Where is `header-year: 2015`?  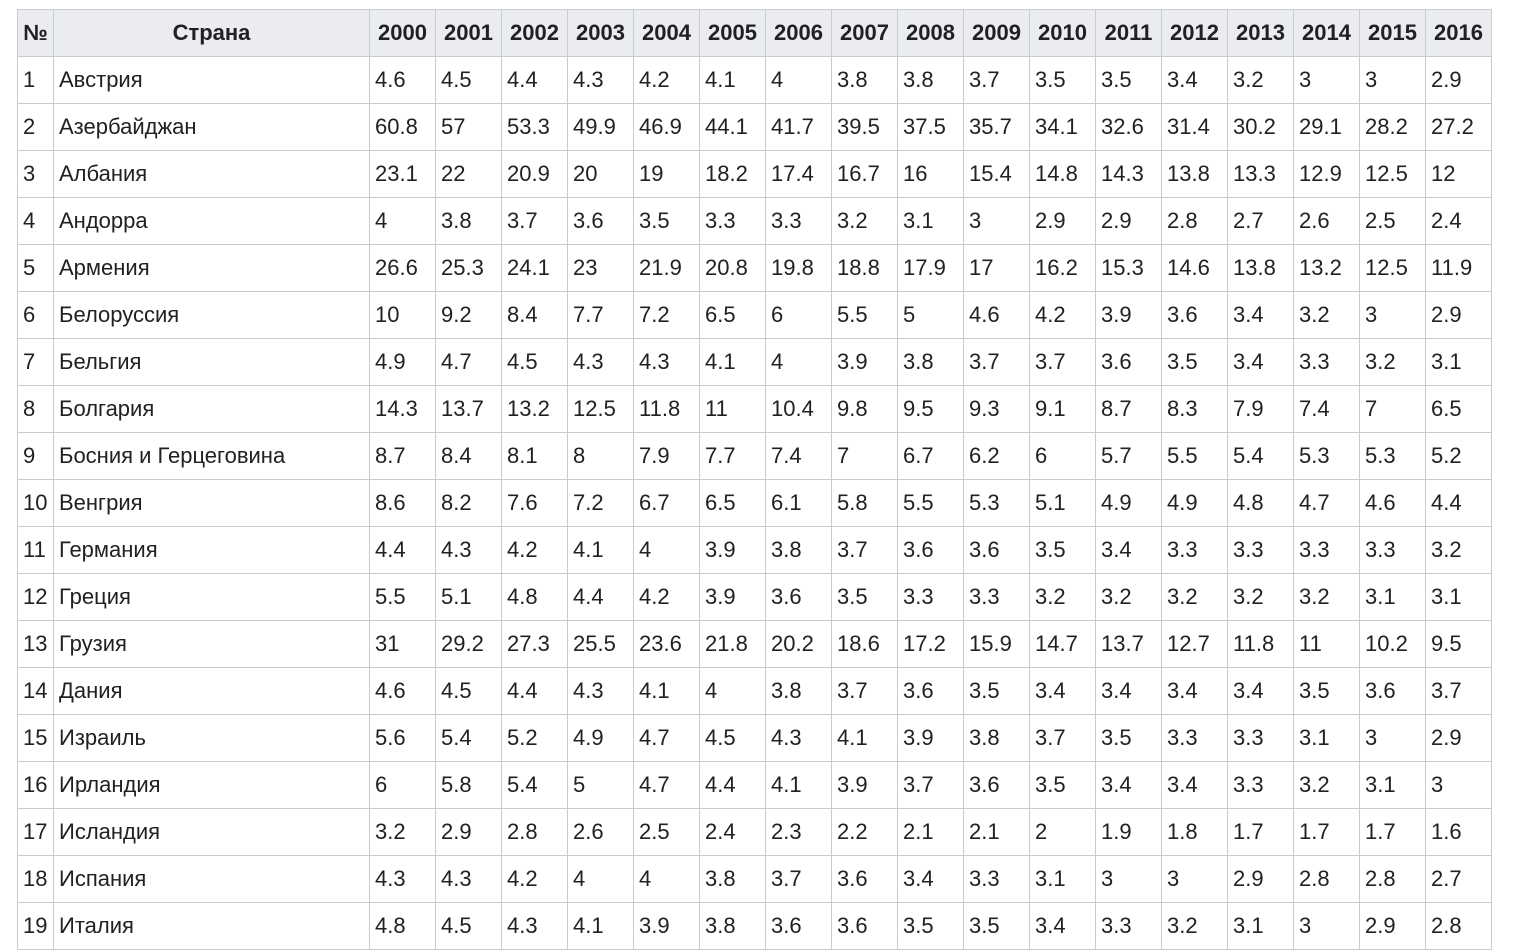 header-year: 2015 is located at coordinates (1392, 33).